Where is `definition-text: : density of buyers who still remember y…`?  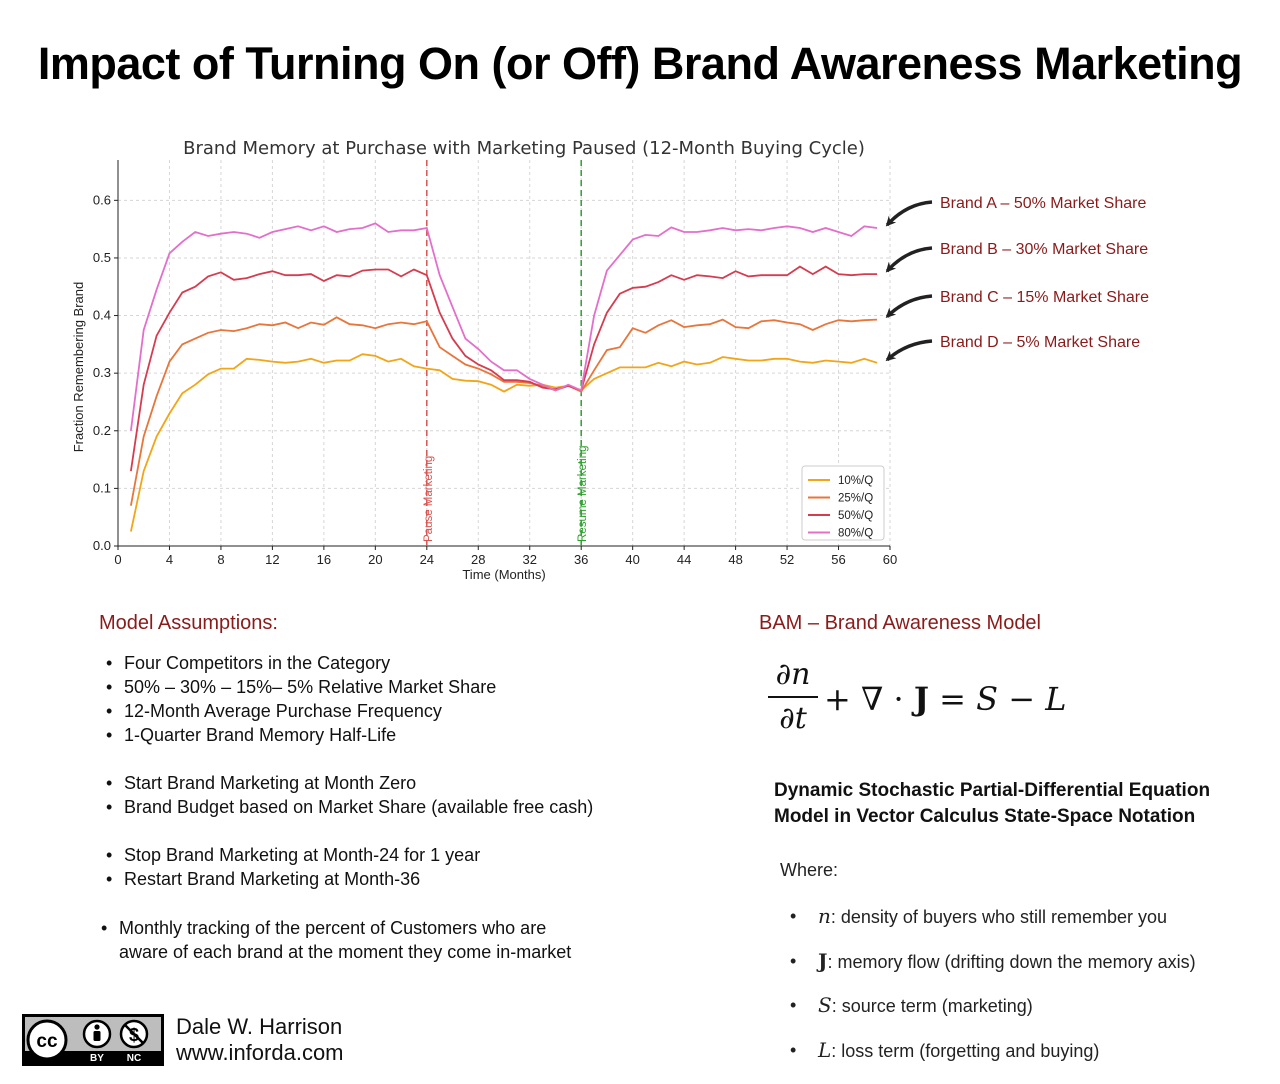
definition-text: : density of buyers who still remember y… is located at coordinates (999, 917).